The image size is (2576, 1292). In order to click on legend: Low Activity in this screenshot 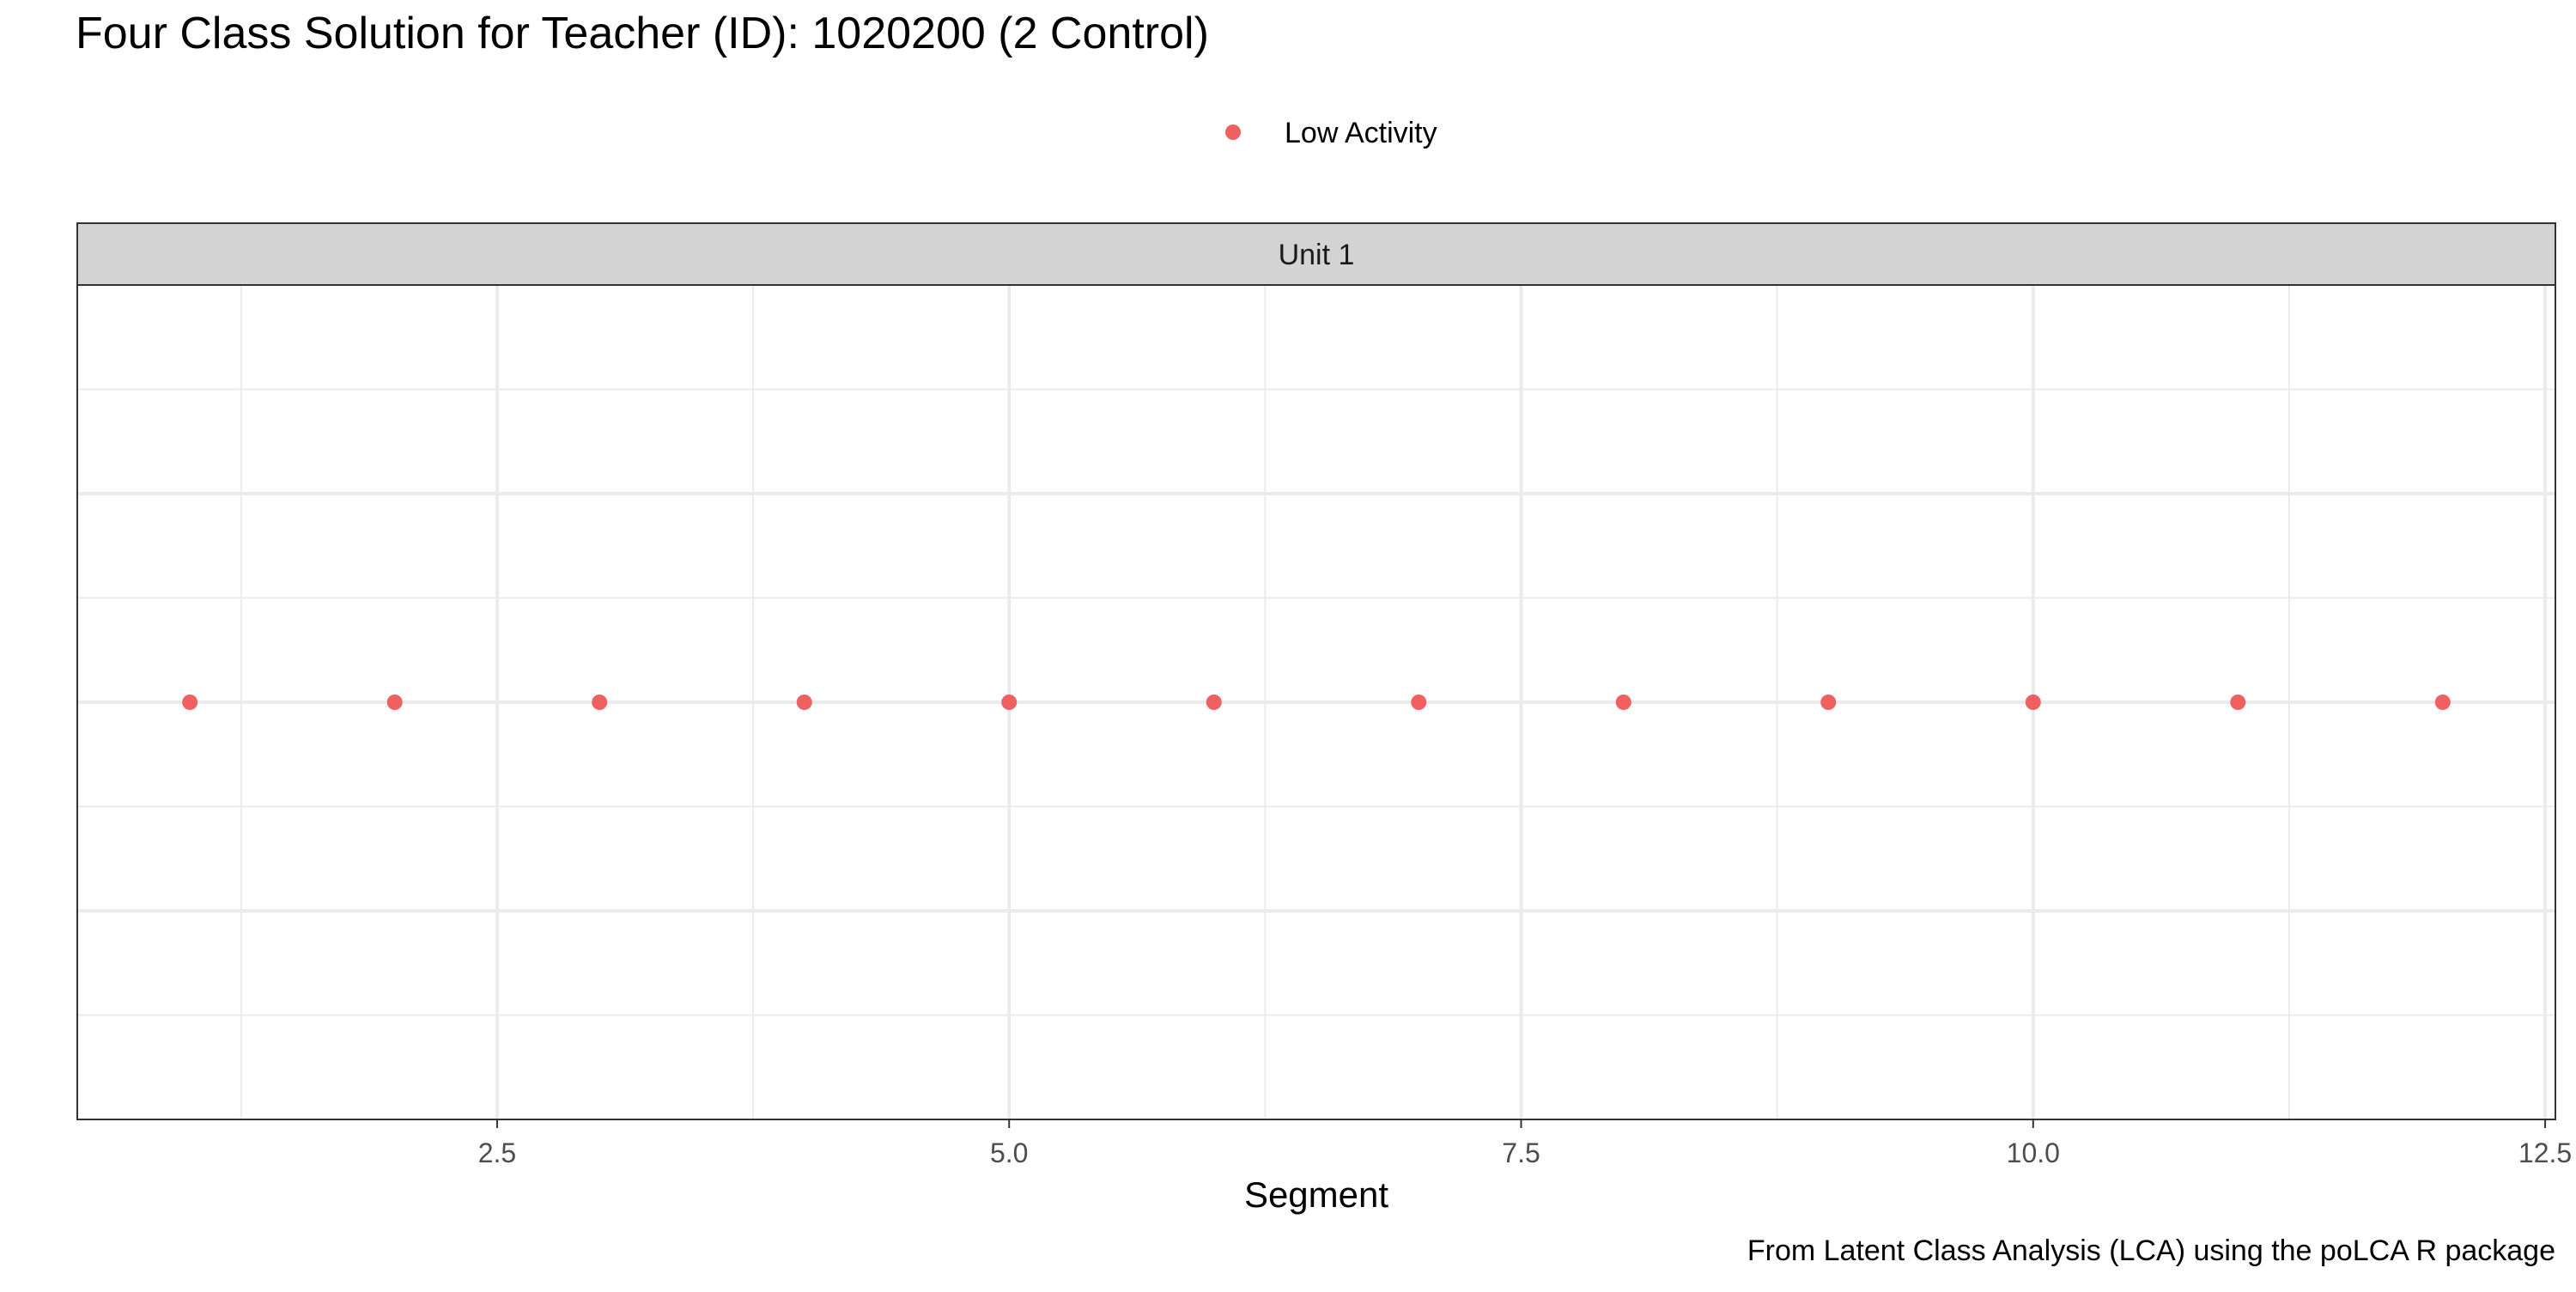, I will do `click(1331, 133)`.